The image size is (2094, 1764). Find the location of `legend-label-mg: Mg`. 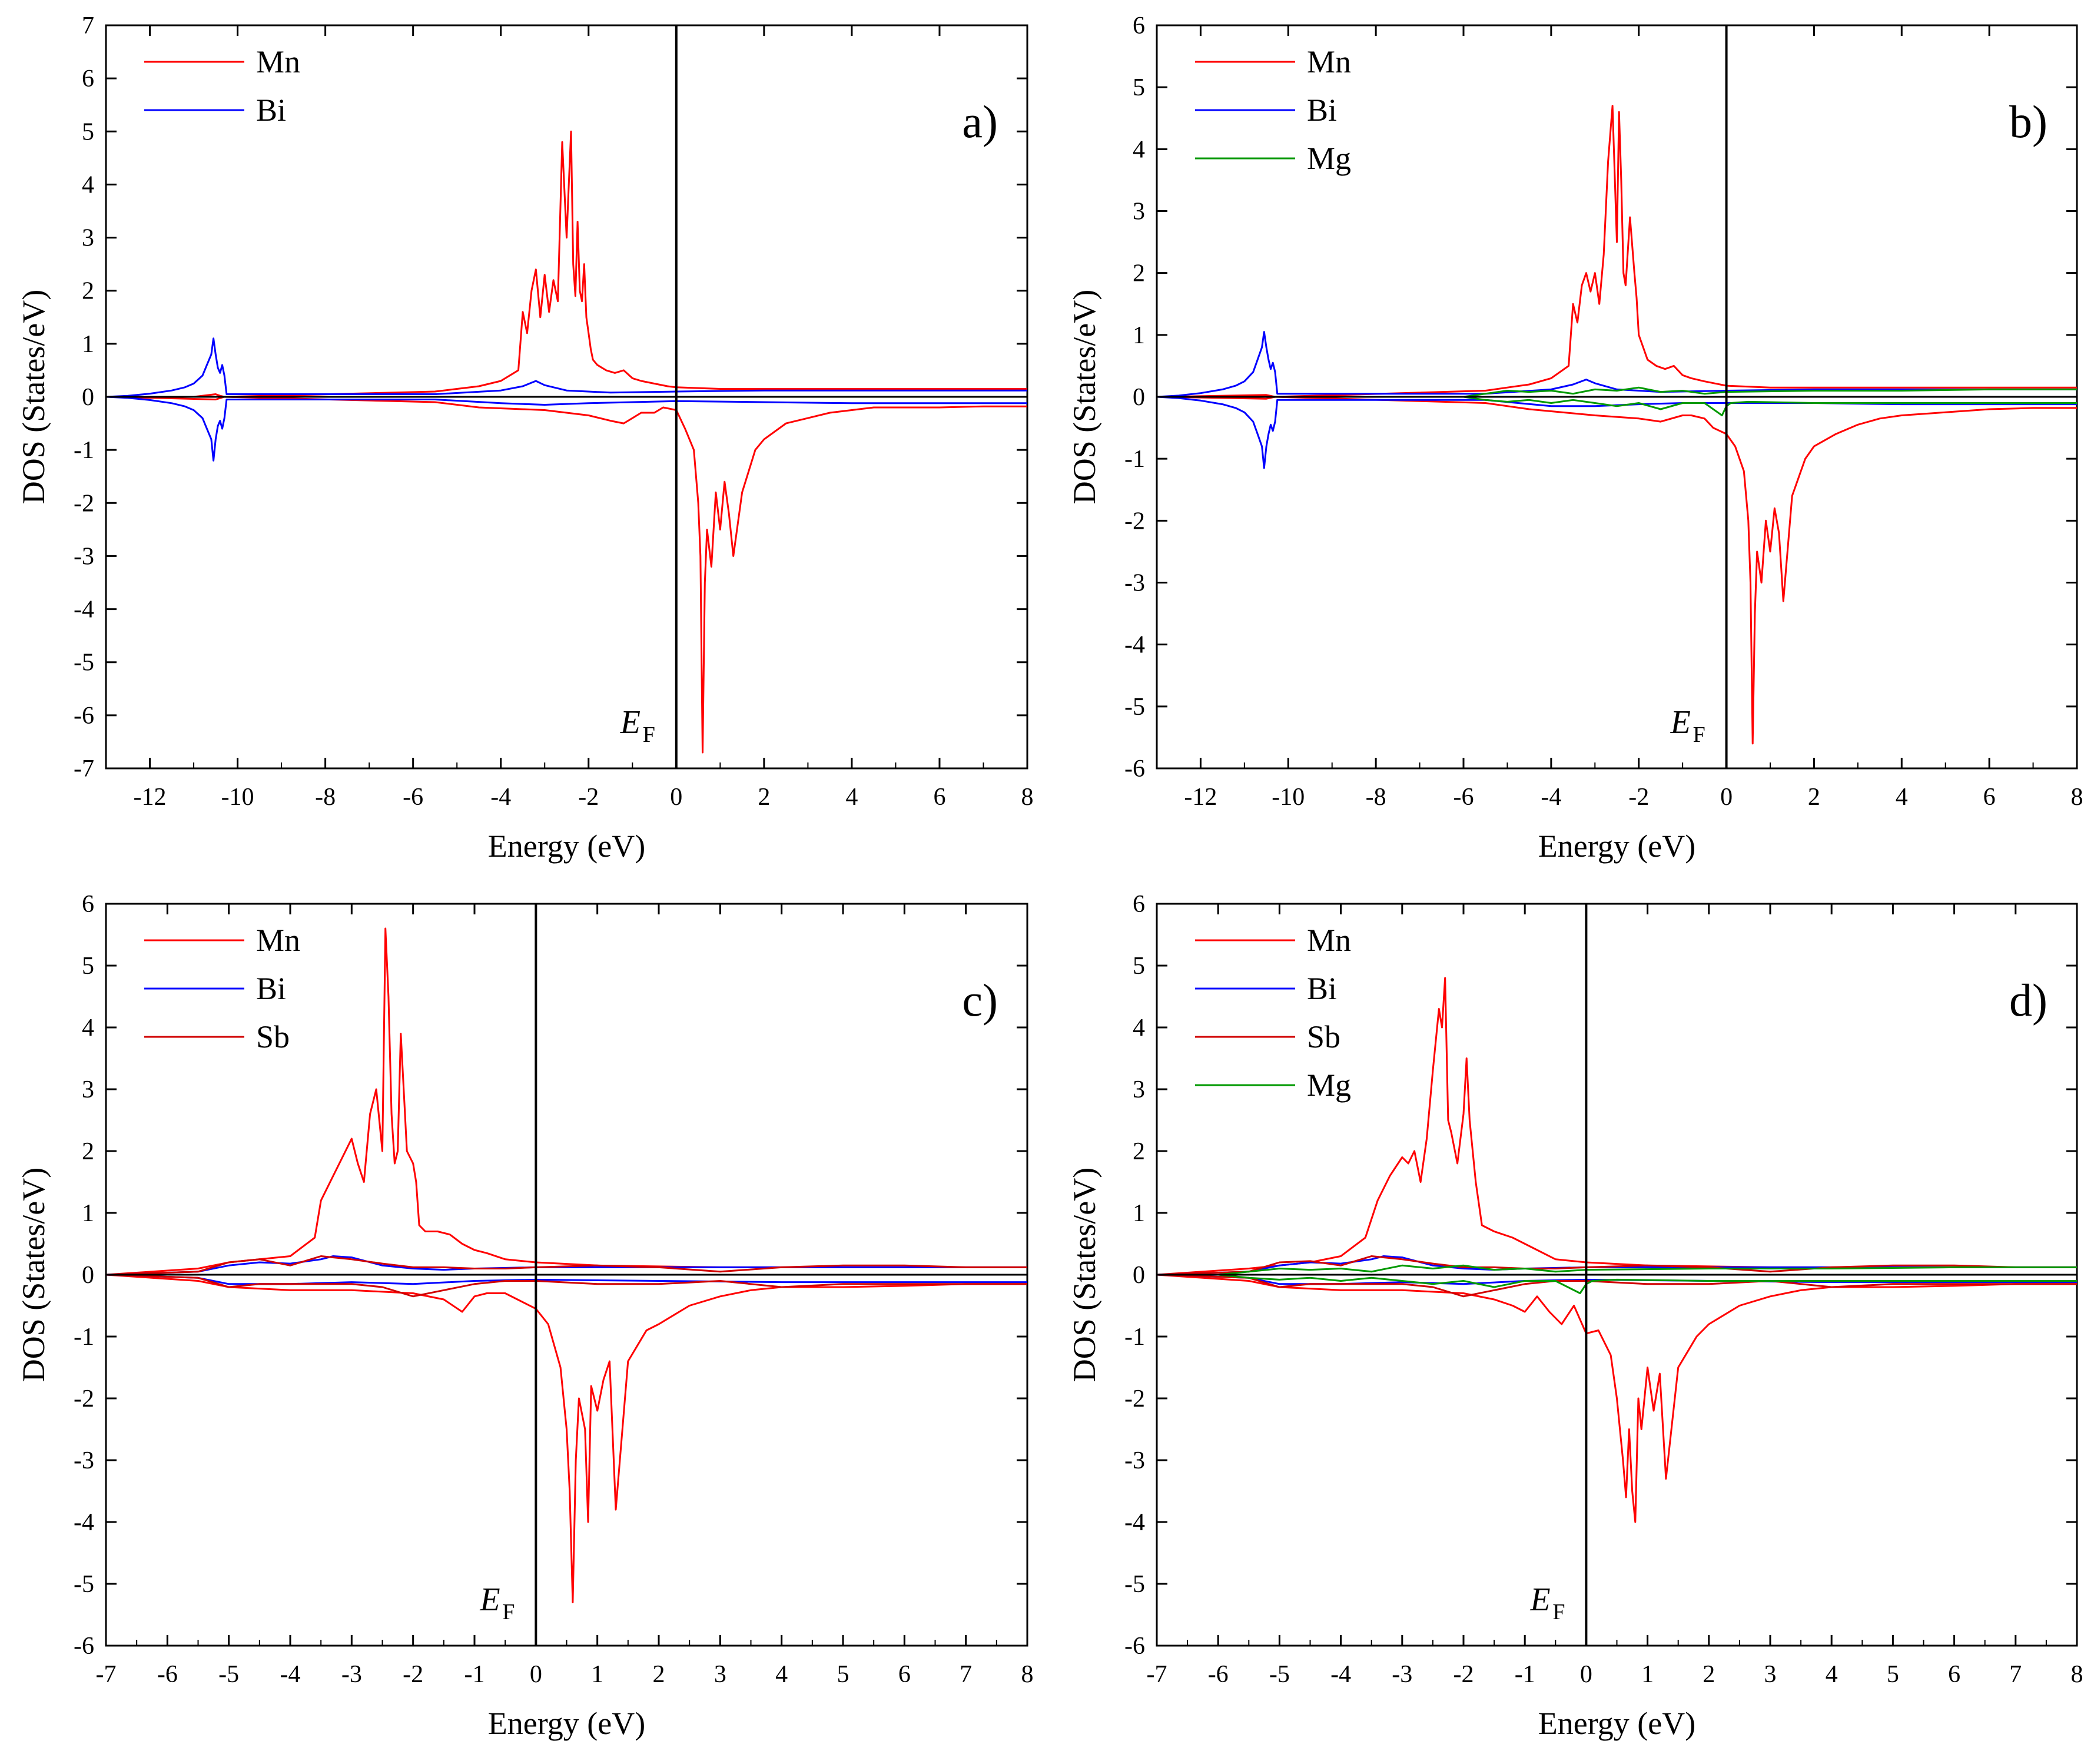

legend-label-mg: Mg is located at coordinates (1329, 158).